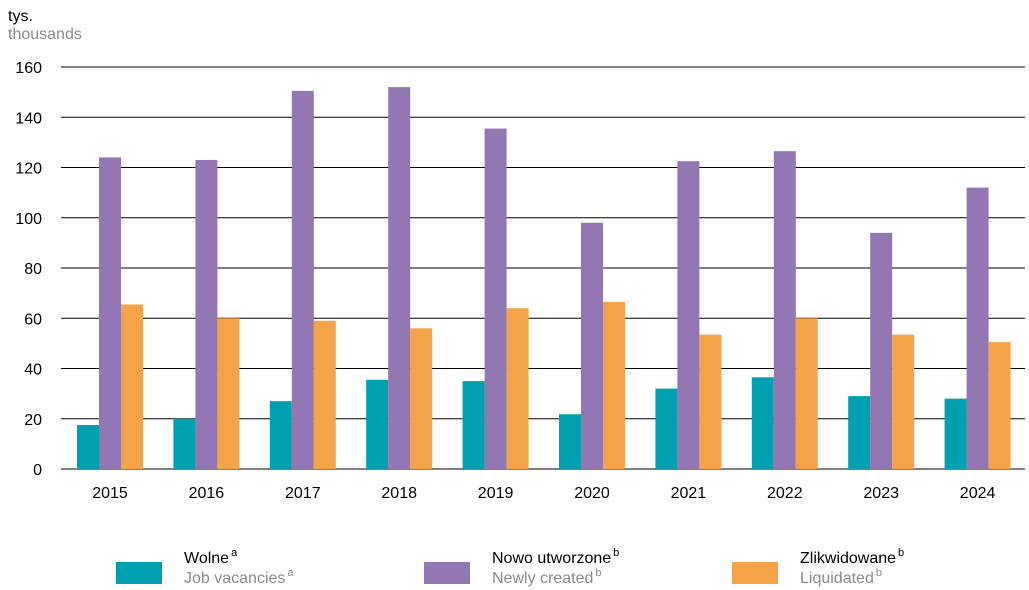 Image resolution: width=1029 pixels, height=590 pixels. Describe the element at coordinates (235, 578) in the screenshot. I see `legend-label-en: Job vacancies` at that location.